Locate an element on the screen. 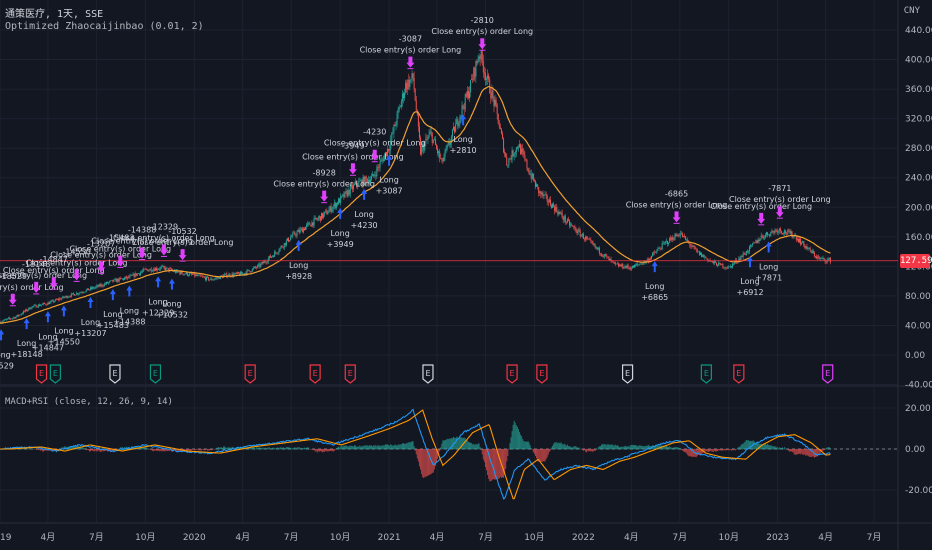 The width and height of the screenshot is (932, 550). long-entry-value: +14847 is located at coordinates (48, 347).